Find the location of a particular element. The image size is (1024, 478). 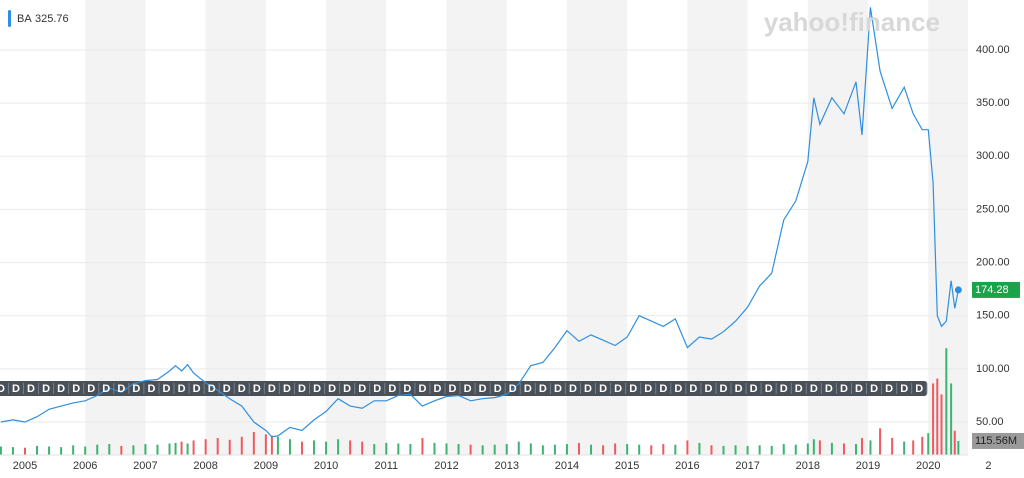

legend-value: 325.76 is located at coordinates (52, 19).